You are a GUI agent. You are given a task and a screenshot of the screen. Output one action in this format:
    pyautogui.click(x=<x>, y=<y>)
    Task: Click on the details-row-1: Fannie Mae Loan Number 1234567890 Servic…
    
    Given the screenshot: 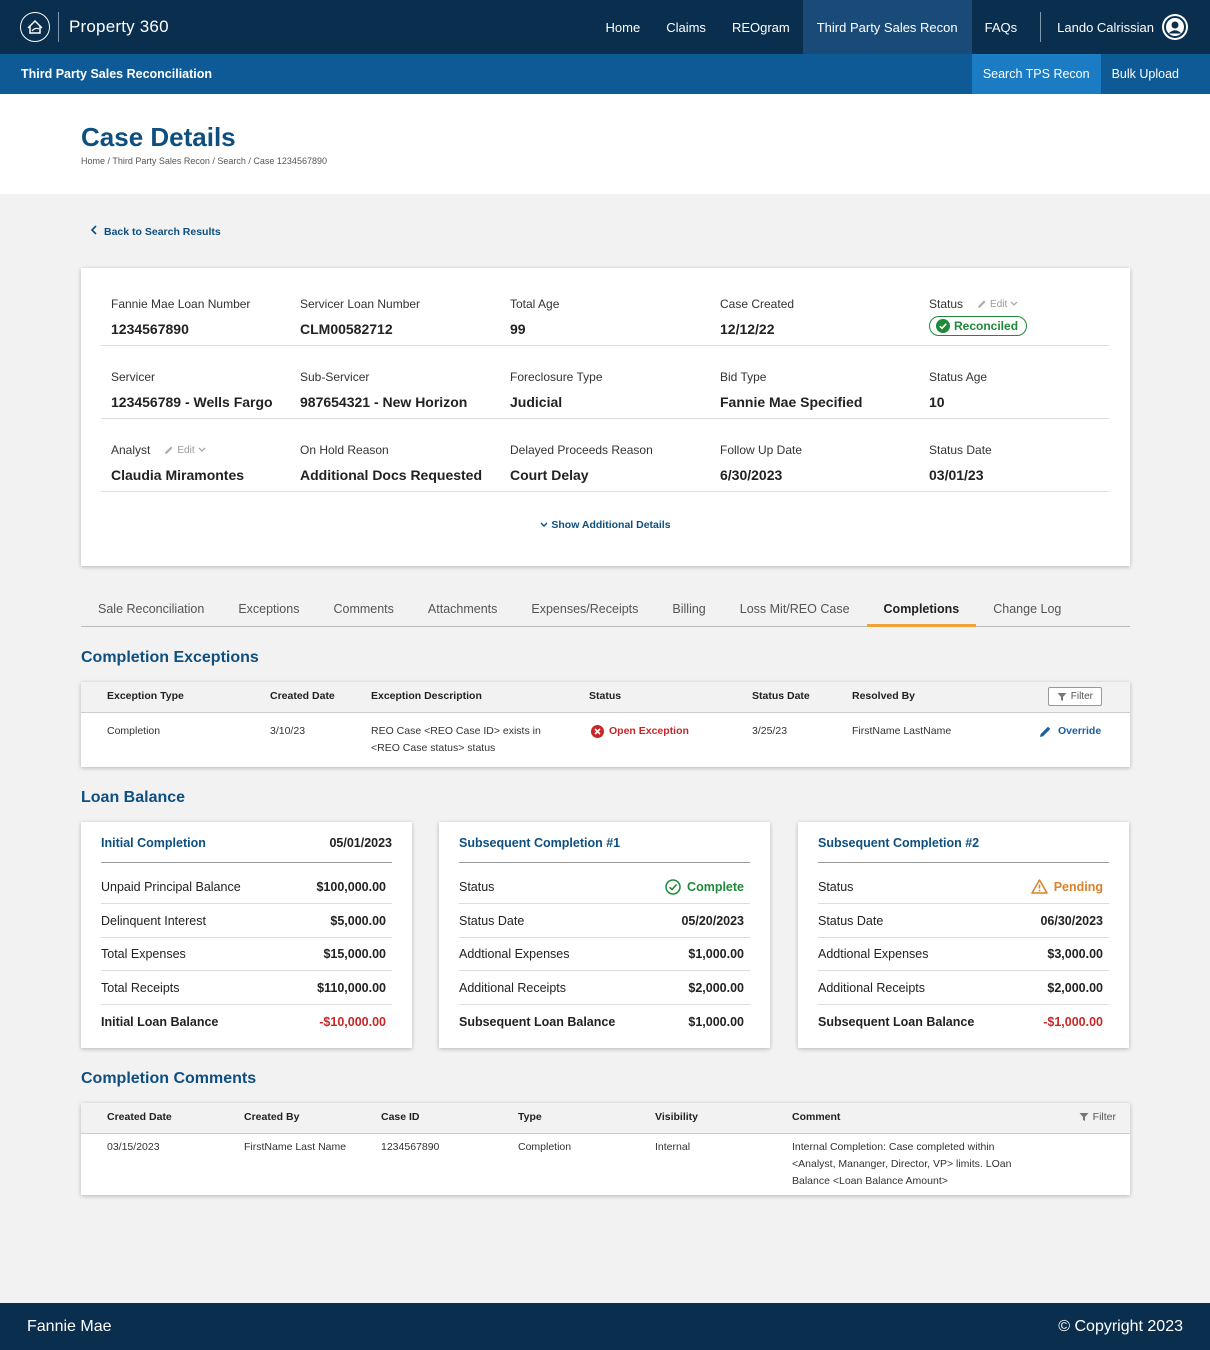 What is the action you would take?
    pyautogui.click(x=605, y=309)
    